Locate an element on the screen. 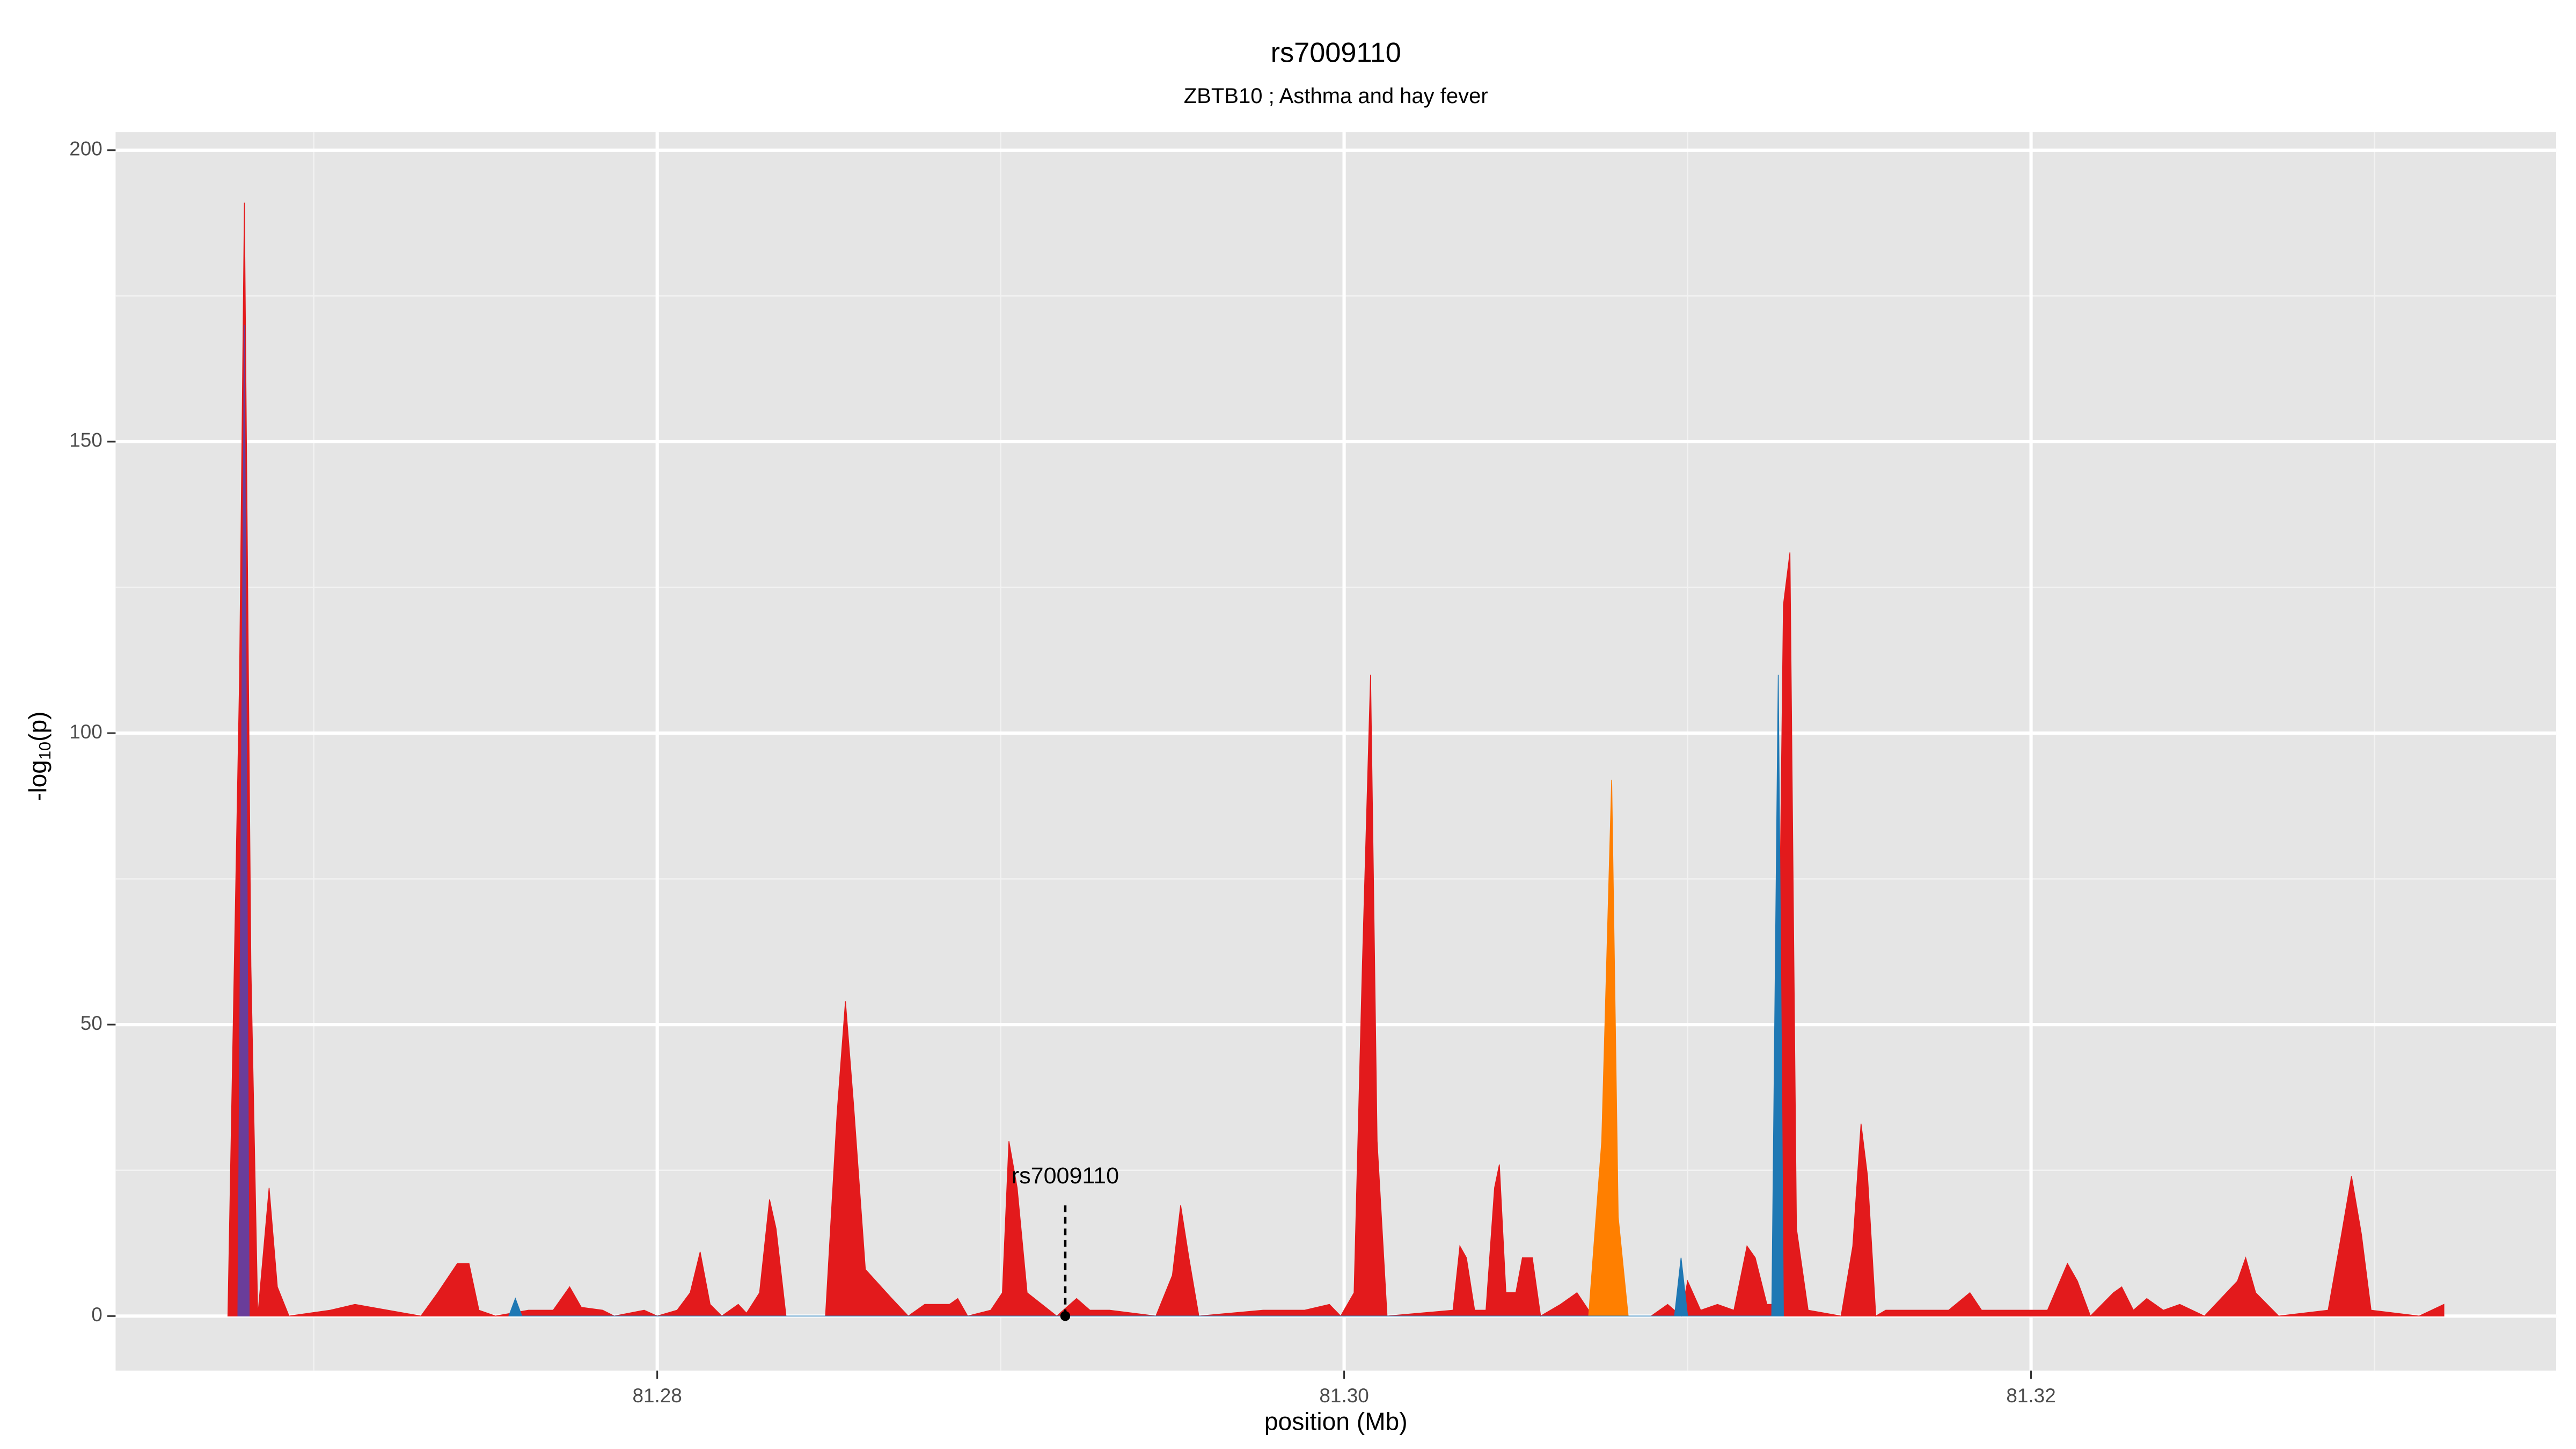 Image resolution: width=2576 pixels, height=1449 pixels. y-tick-label: 100 is located at coordinates (86, 732).